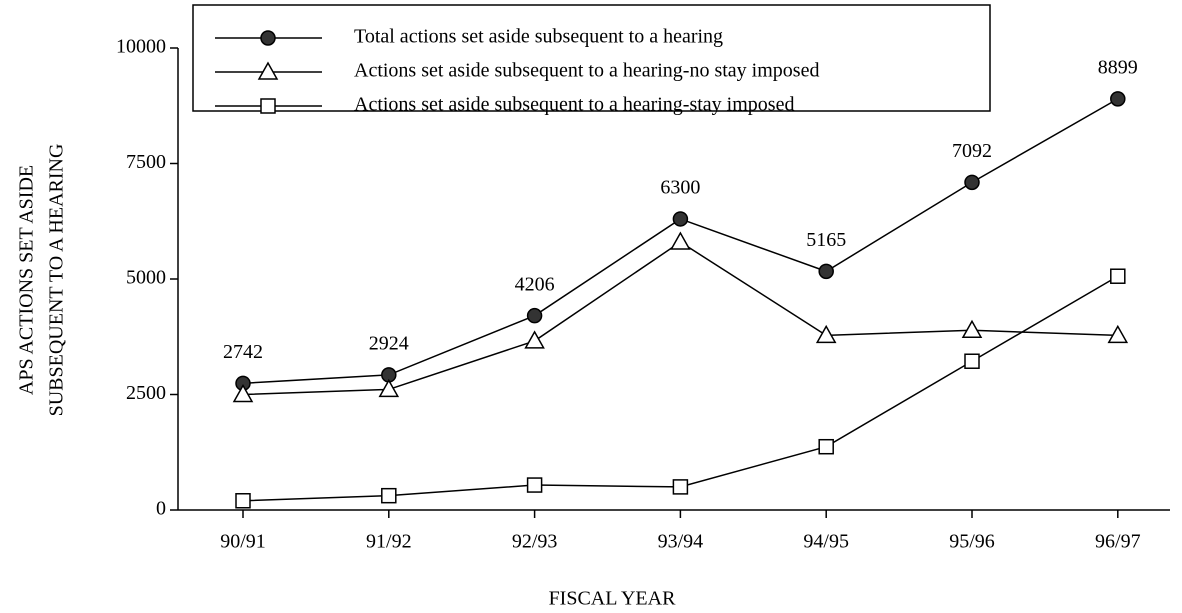  What do you see at coordinates (972, 151) in the screenshot?
I see `data-label: 7092` at bounding box center [972, 151].